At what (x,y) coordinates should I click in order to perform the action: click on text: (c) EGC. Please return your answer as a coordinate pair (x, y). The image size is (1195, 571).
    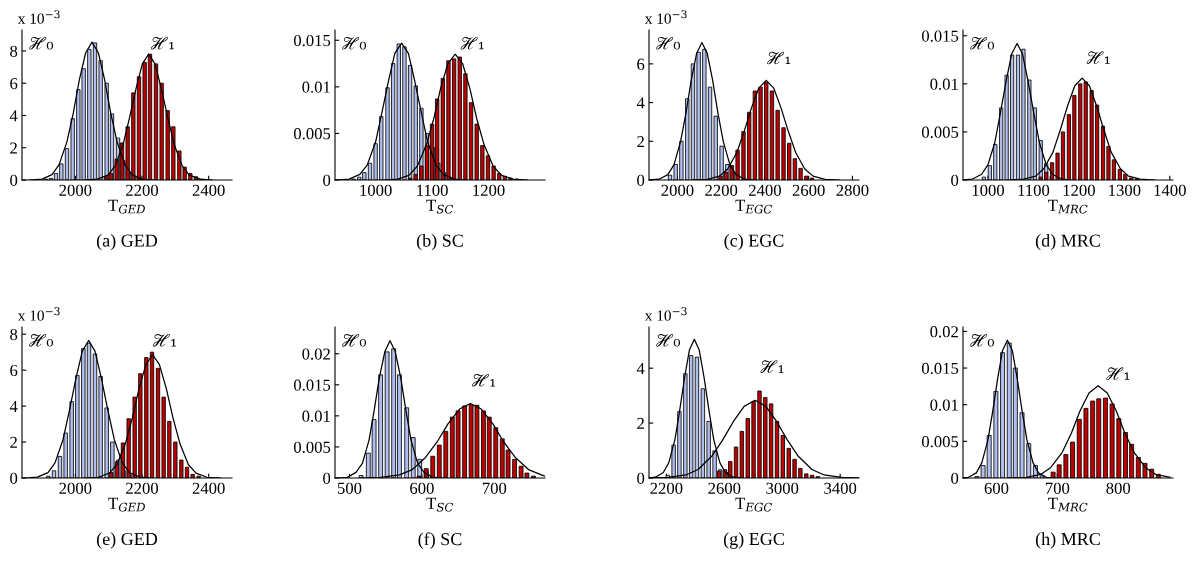
    Looking at the image, I should click on (754, 242).